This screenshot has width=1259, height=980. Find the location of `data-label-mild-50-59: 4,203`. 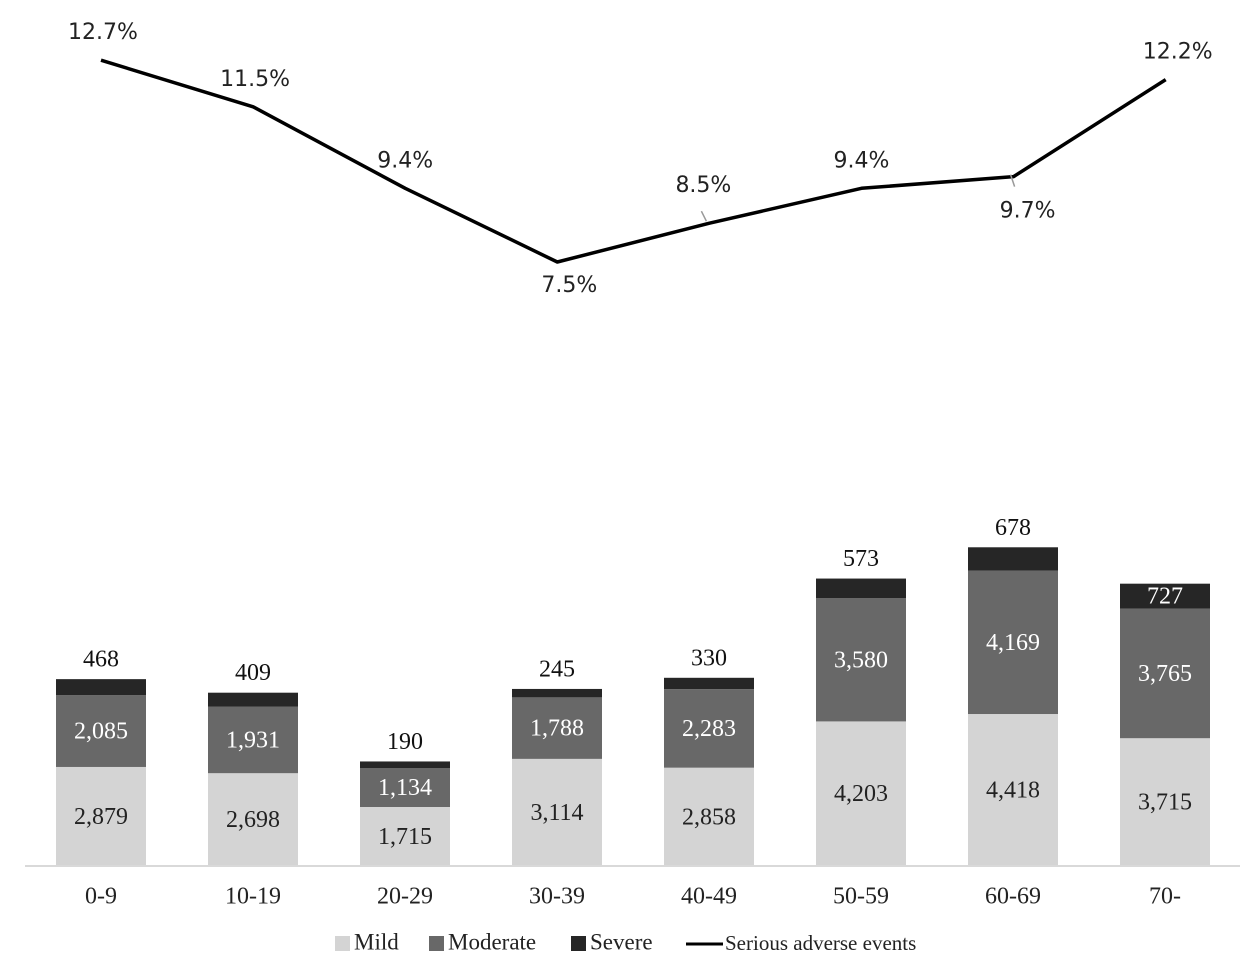

data-label-mild-50-59: 4,203 is located at coordinates (861, 794).